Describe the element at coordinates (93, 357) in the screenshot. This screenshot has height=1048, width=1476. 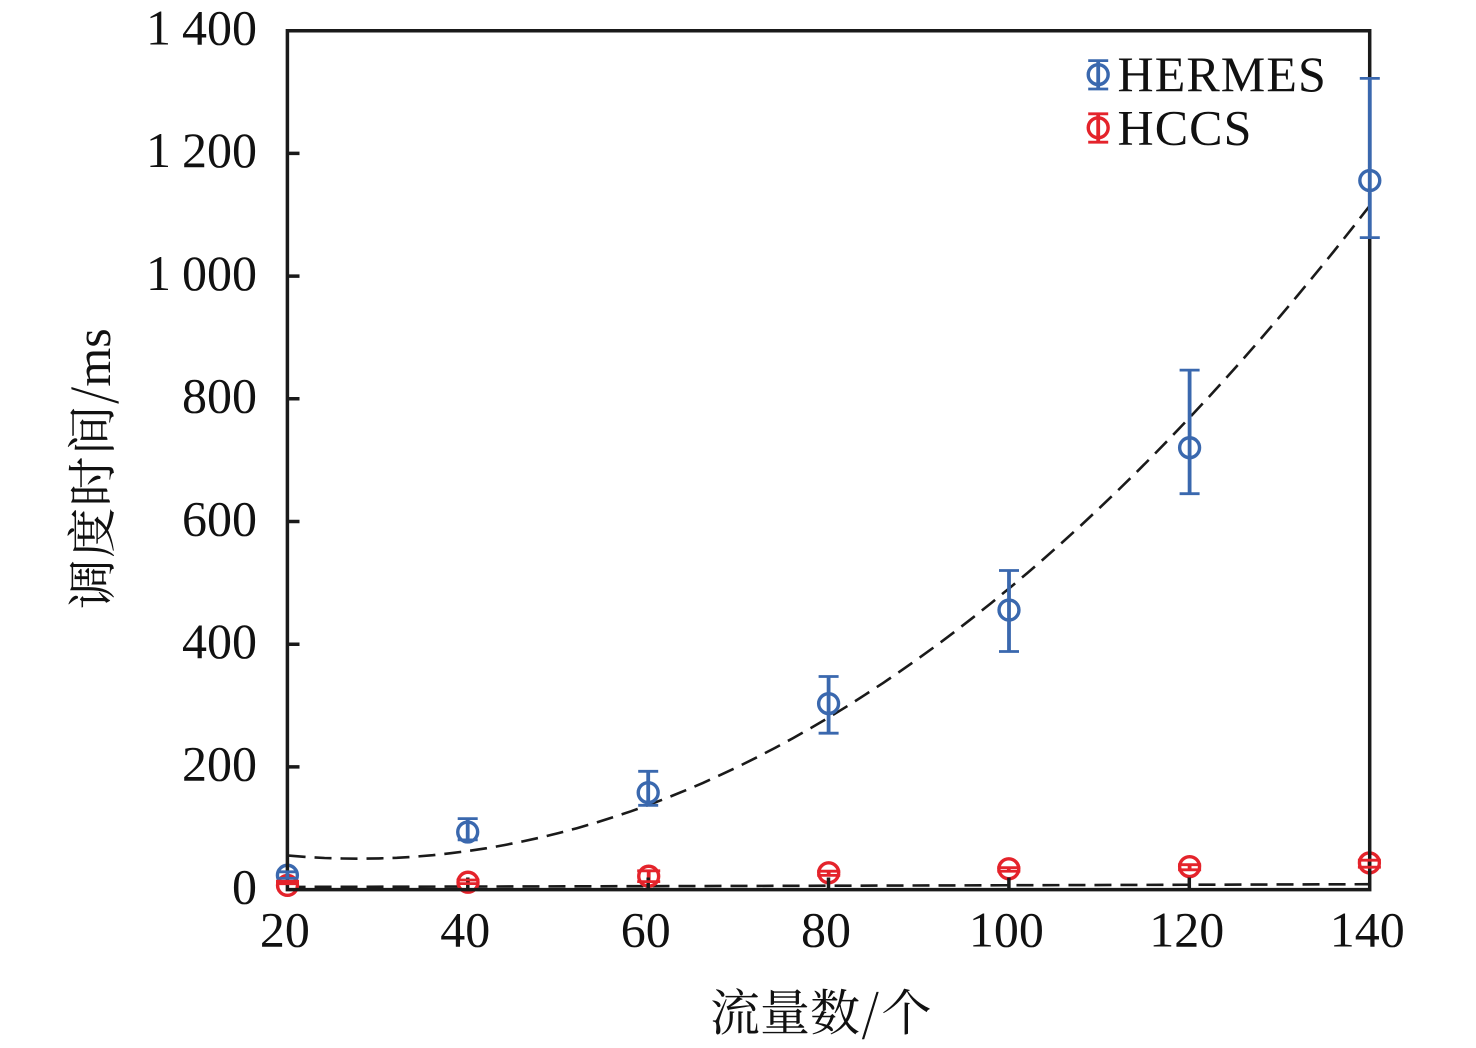
I see `svg-text: ms` at that location.